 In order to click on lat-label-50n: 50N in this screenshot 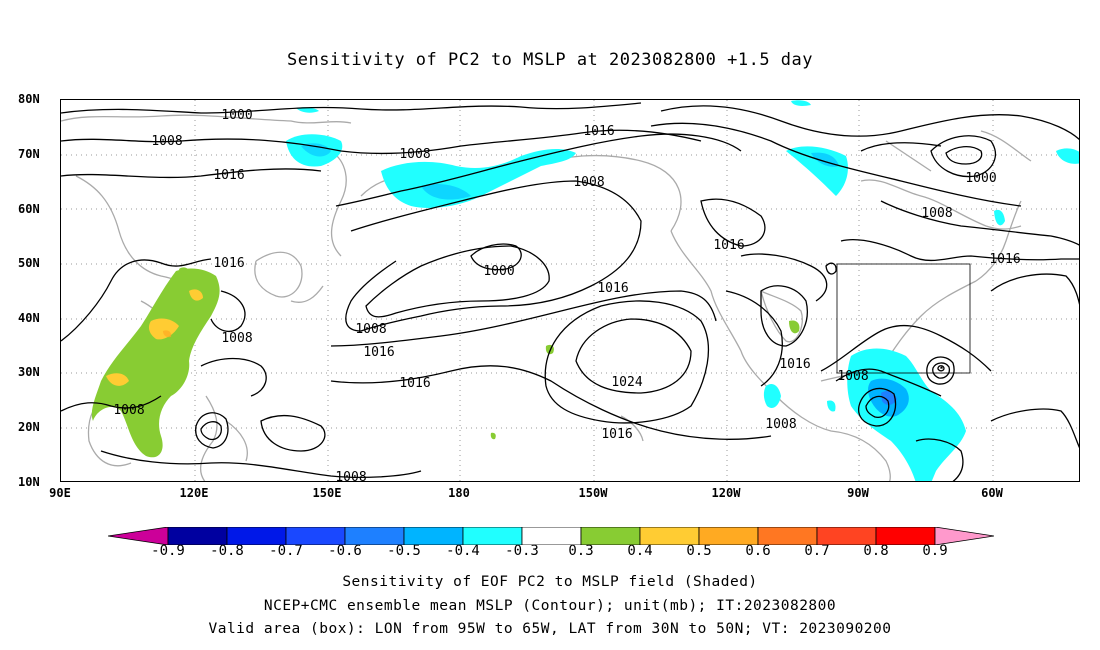, I will do `click(29, 263)`.